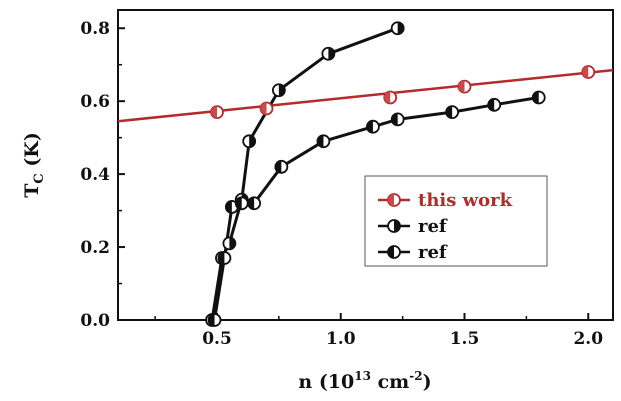 Image resolution: width=621 pixels, height=401 pixels. What do you see at coordinates (95, 29) in the screenshot?
I see `y-tick-label: 0.8` at bounding box center [95, 29].